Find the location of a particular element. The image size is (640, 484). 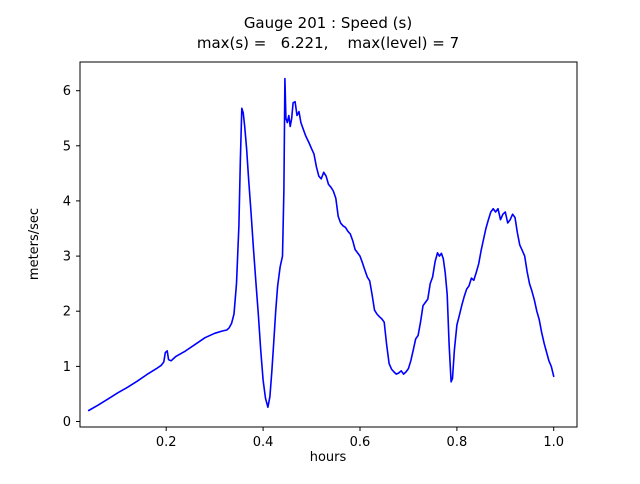

x-axis-label: hours is located at coordinates (328, 457).